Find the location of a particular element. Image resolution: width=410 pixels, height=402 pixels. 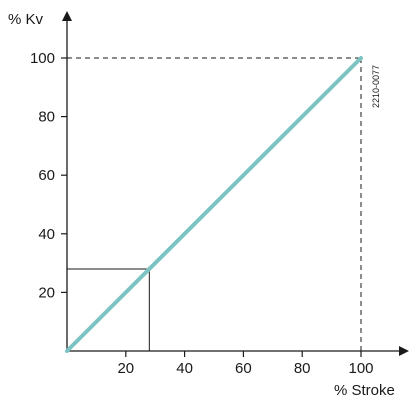

y-tick-label: 40 is located at coordinates (46, 234).